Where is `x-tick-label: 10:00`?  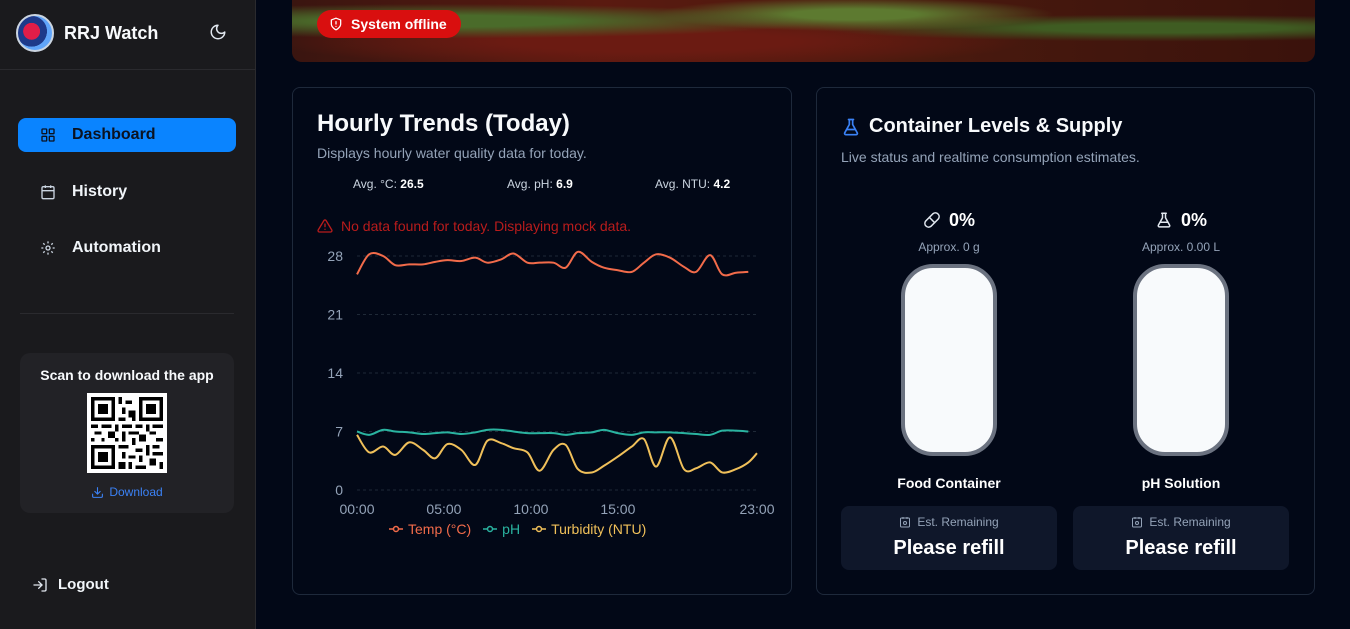 x-tick-label: 10:00 is located at coordinates (530, 509).